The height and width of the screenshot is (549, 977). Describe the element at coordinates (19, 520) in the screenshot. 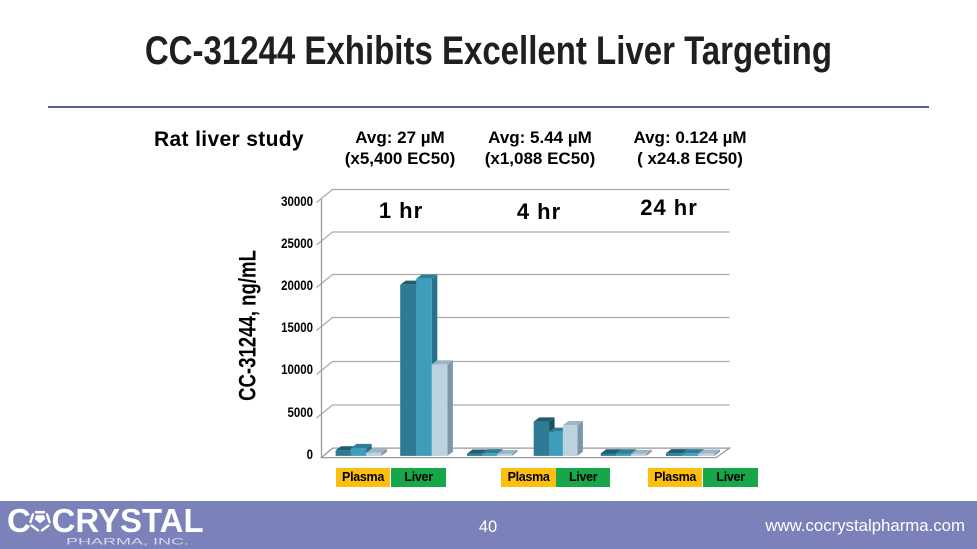

I see `svg-text: C` at that location.